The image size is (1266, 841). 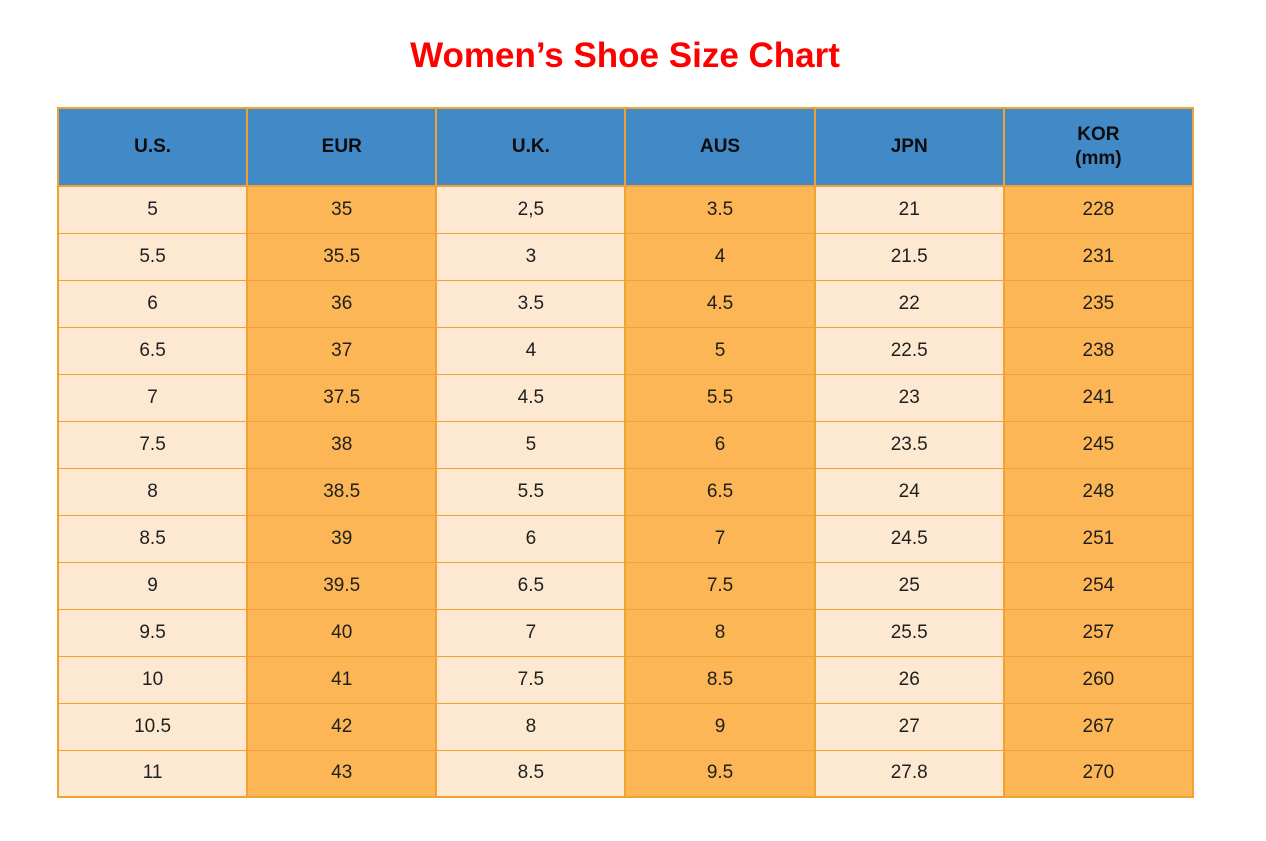 I want to click on table-cell: 267, so click(x=1098, y=726).